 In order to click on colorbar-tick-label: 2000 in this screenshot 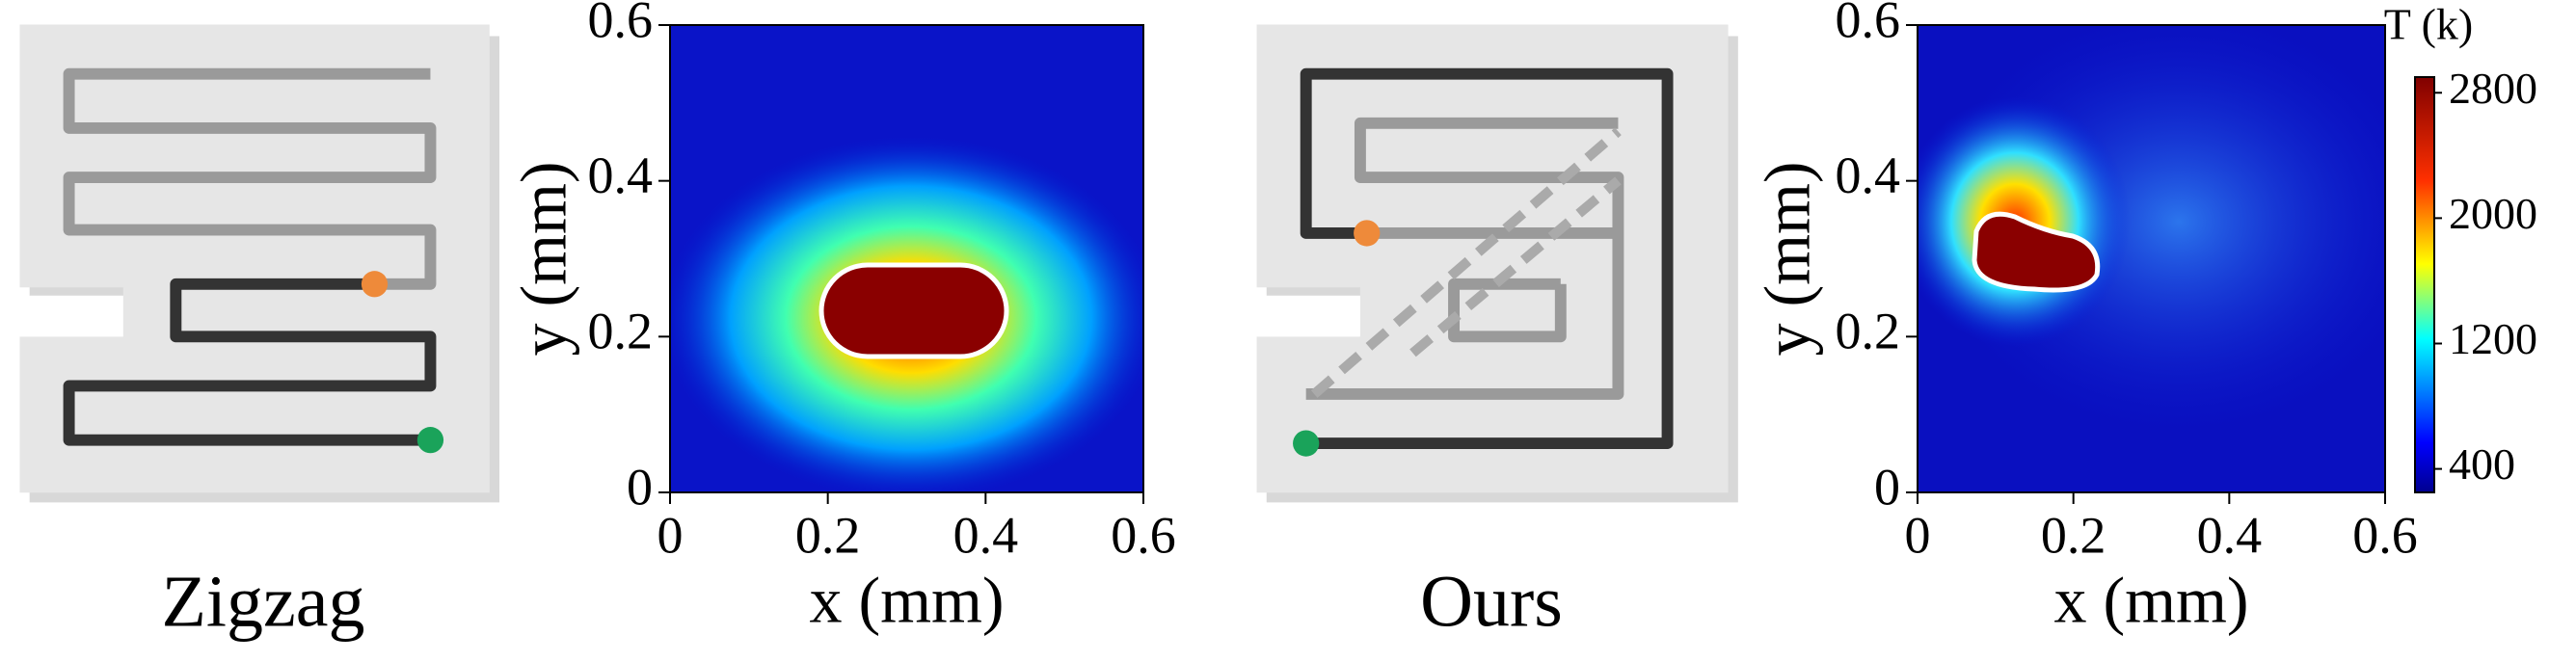, I will do `click(2493, 213)`.